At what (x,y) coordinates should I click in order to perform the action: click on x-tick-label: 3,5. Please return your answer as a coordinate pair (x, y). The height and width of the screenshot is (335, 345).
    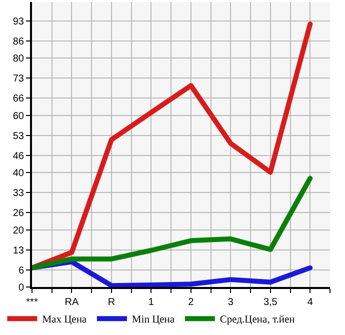
    Looking at the image, I should click on (270, 302).